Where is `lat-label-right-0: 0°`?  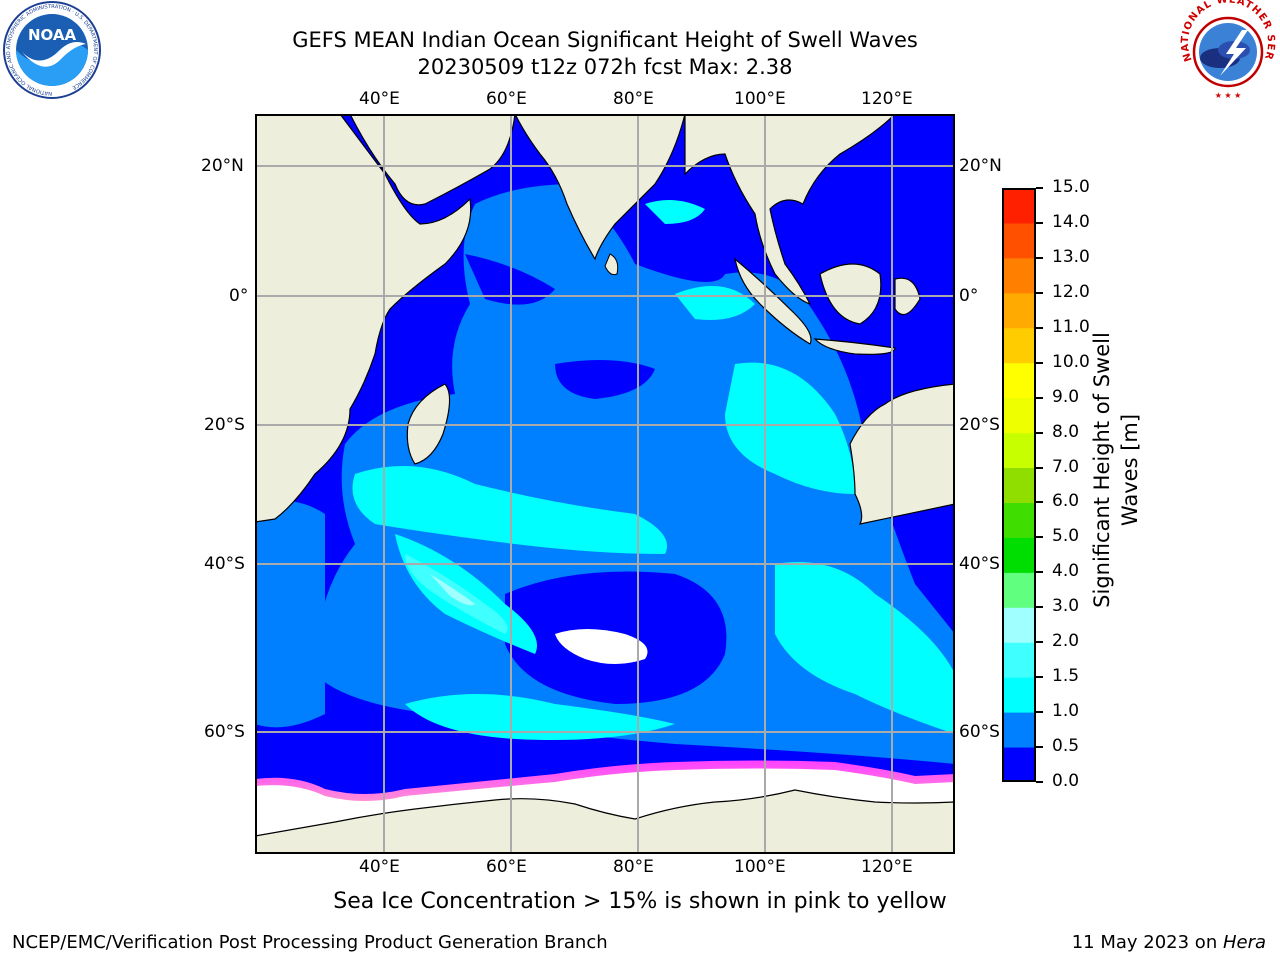 lat-label-right-0: 0° is located at coordinates (969, 296).